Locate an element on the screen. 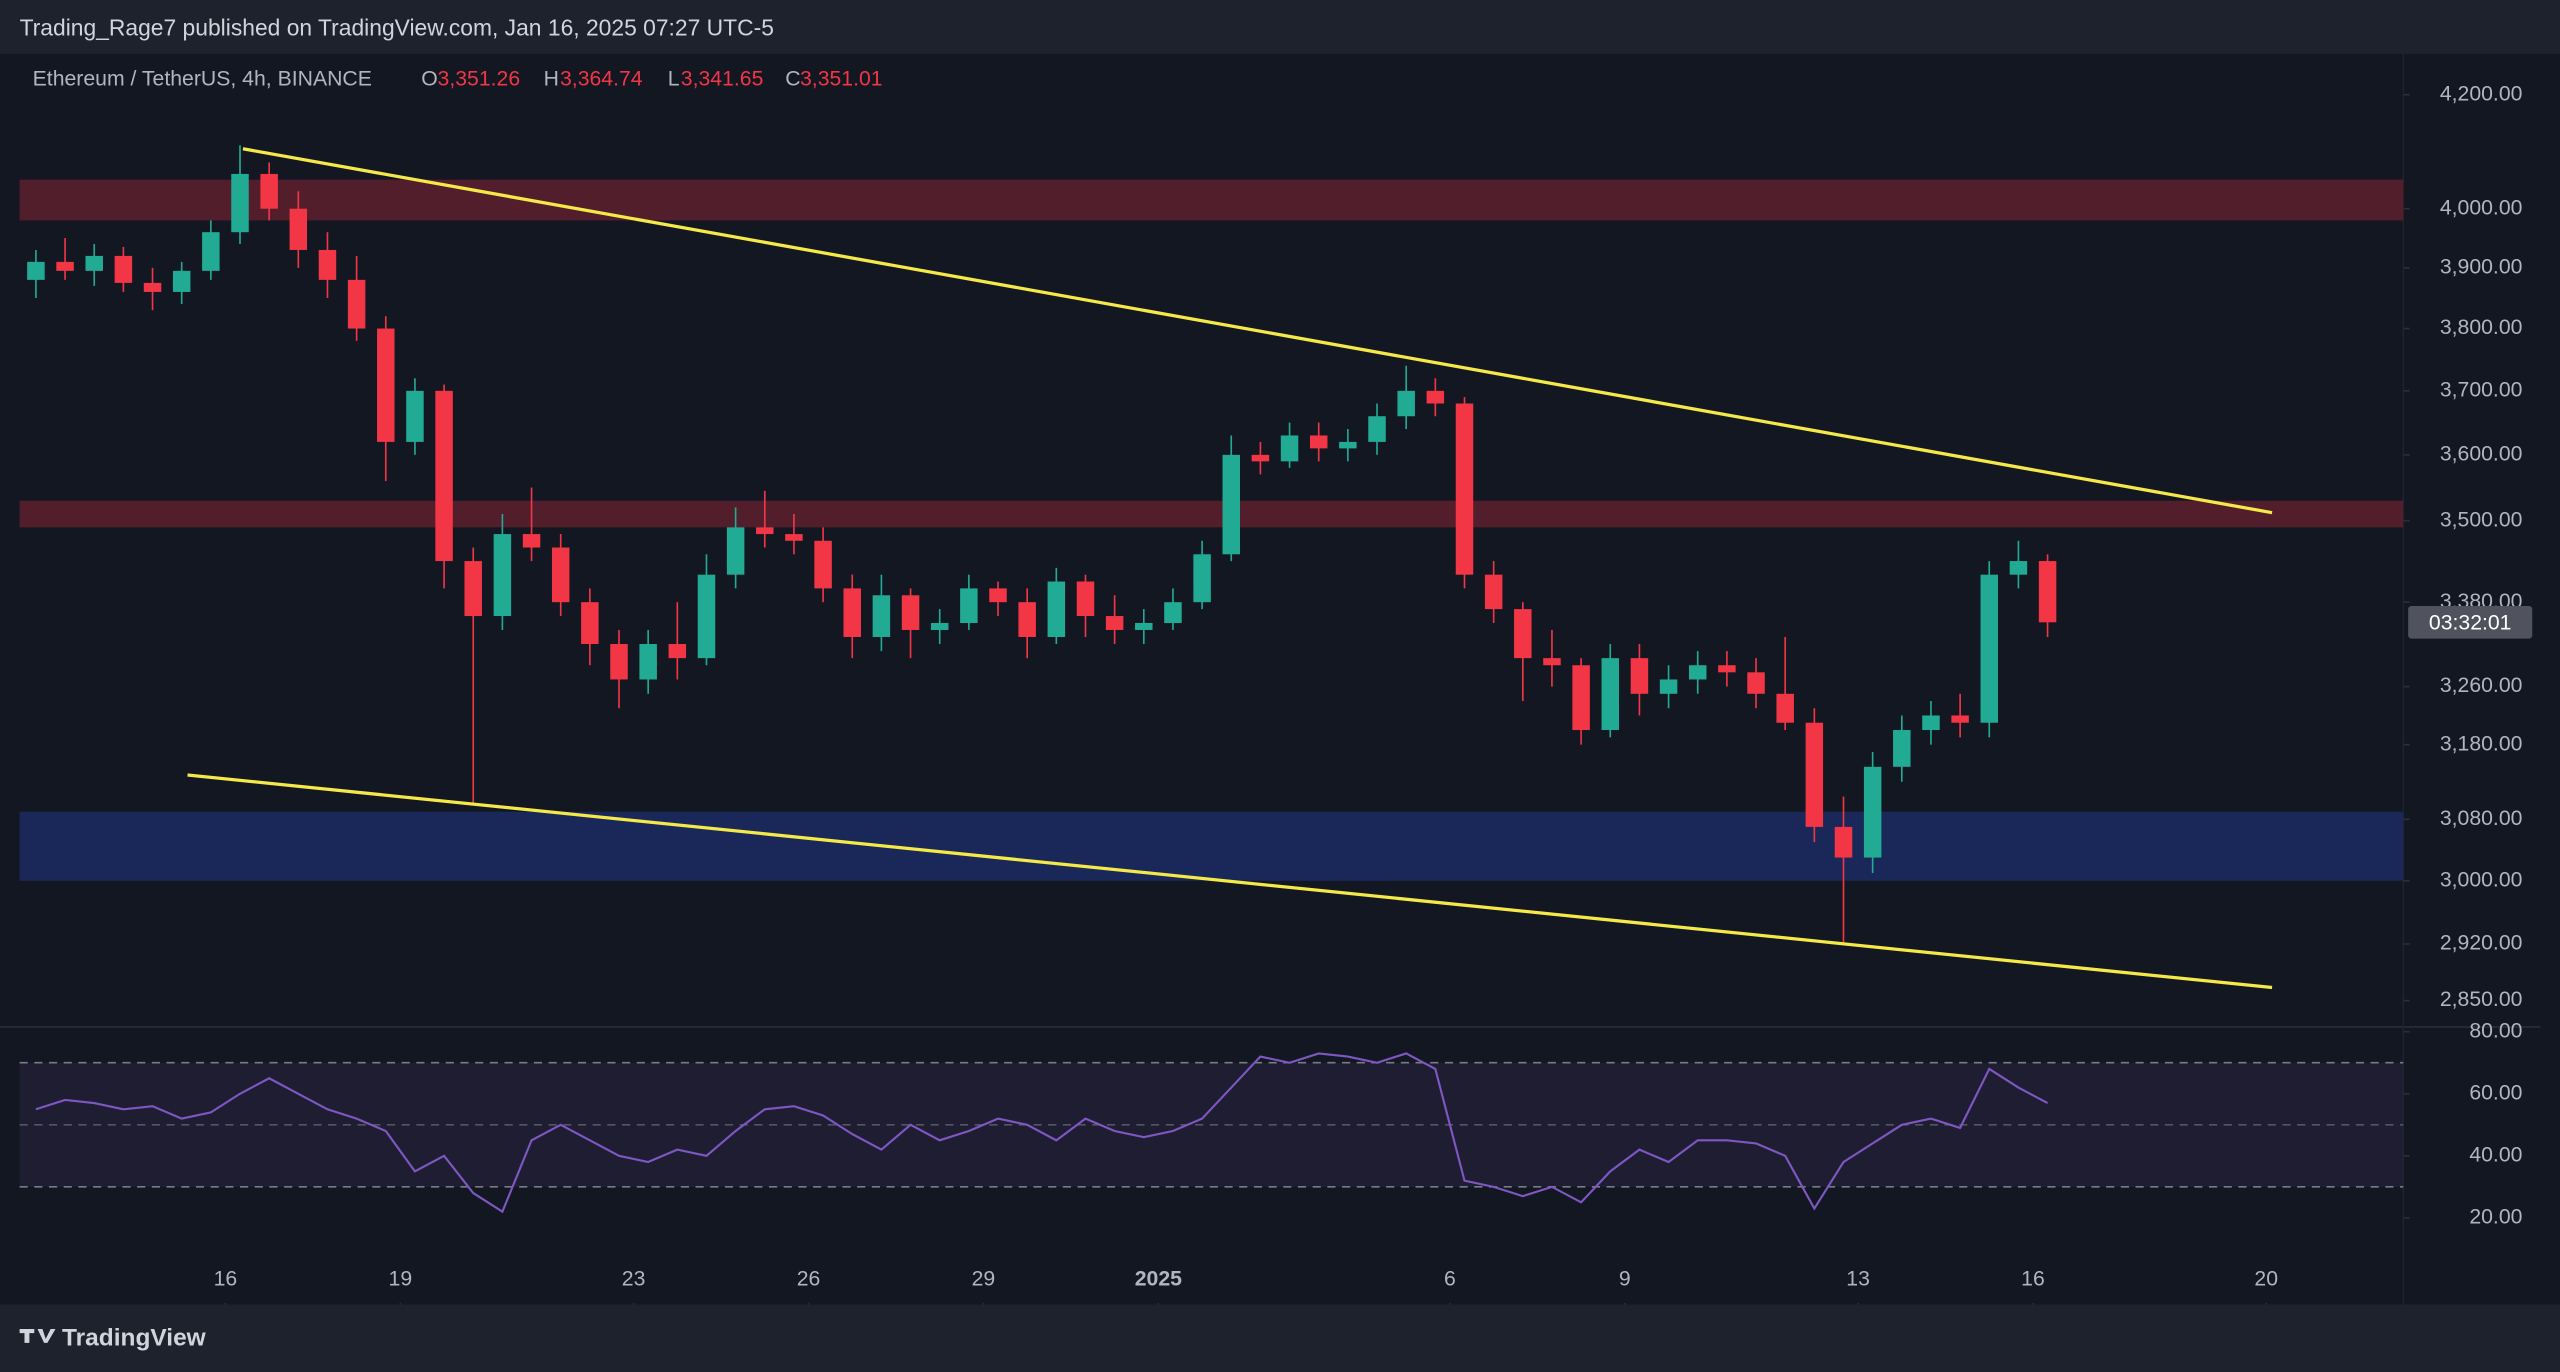  x-tick-label: 19 is located at coordinates (401, 1279).